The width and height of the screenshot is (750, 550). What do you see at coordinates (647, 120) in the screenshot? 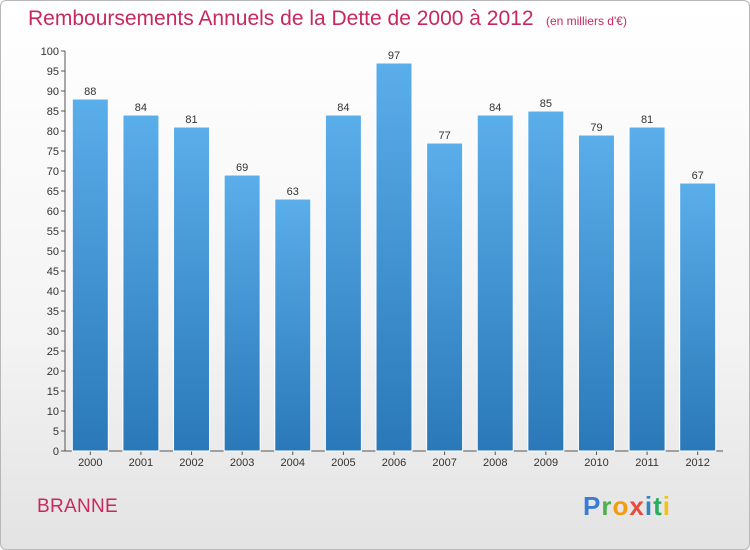
I see `value-label-2011: 81` at bounding box center [647, 120].